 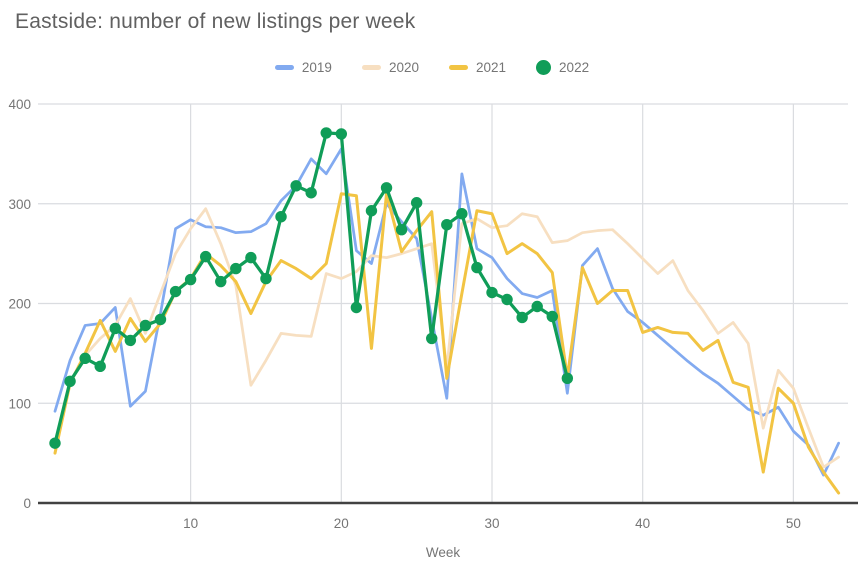 What do you see at coordinates (27, 503) in the screenshot?
I see `y-axis-tick-0: 0` at bounding box center [27, 503].